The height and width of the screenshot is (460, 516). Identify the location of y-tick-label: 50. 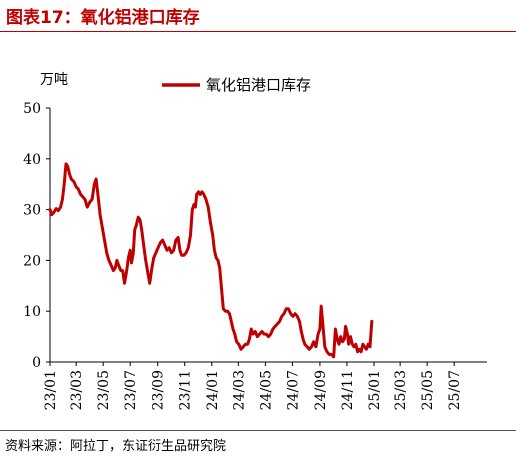
(32, 109).